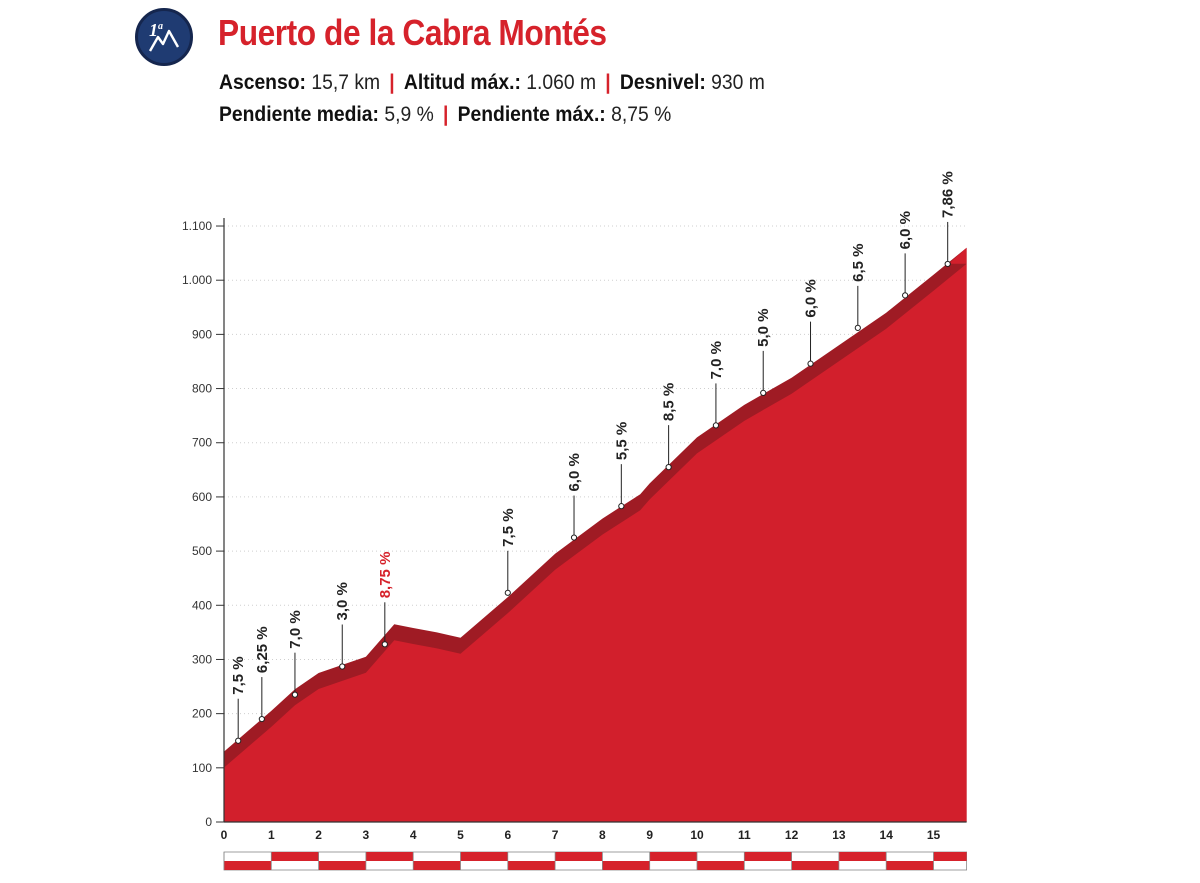 The height and width of the screenshot is (883, 1200). Describe the element at coordinates (208, 822) in the screenshot. I see `y-tick-label: 0` at that location.